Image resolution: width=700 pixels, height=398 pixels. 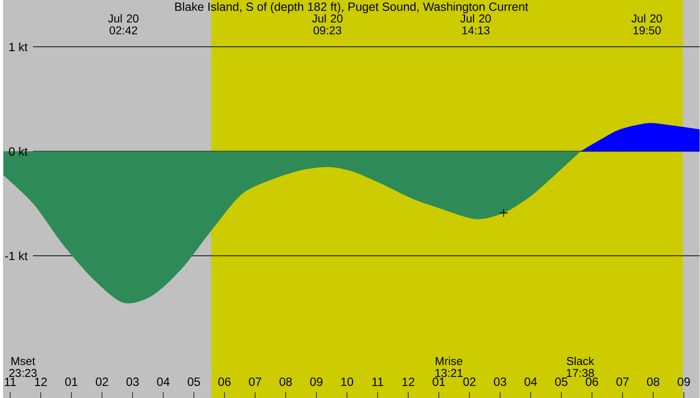 I want to click on annotation: Jul 20 02:42, so click(x=123, y=24).